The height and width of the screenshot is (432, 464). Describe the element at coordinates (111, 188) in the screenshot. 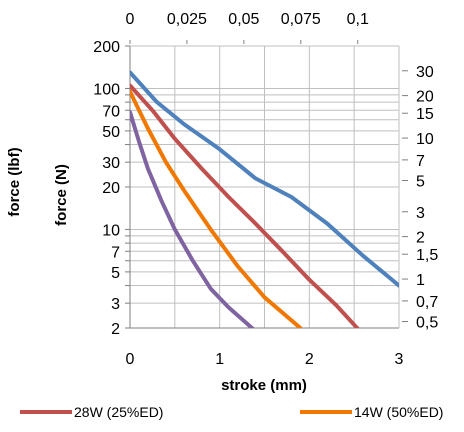

I see `y-tick-label-left: 20` at that location.